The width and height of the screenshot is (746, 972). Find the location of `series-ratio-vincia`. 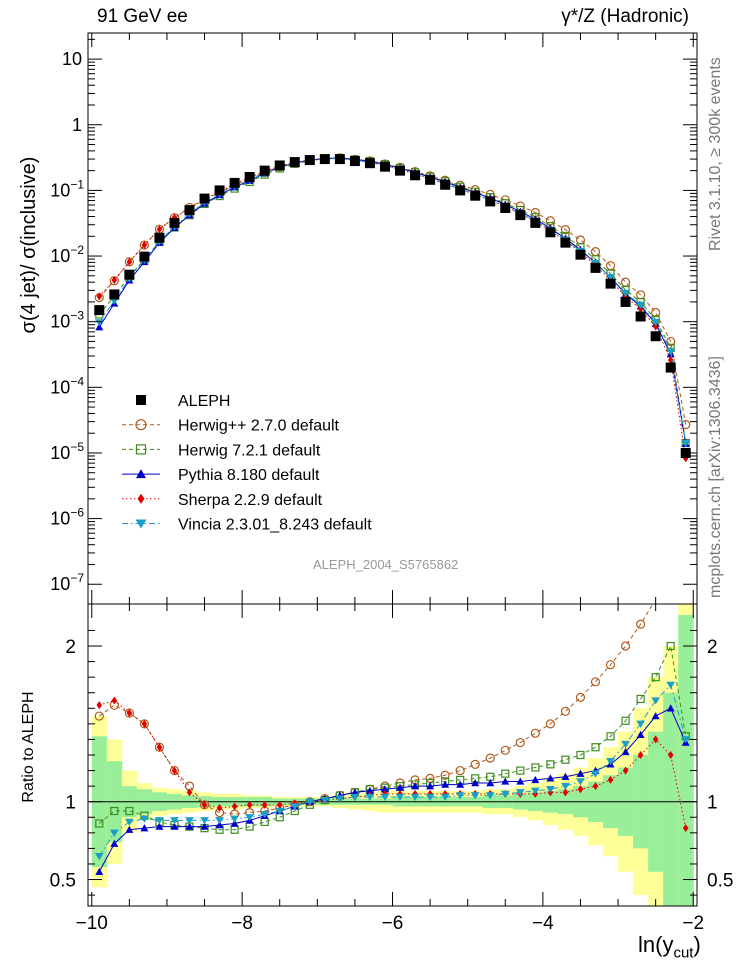

series-ratio-vincia is located at coordinates (392, 771).